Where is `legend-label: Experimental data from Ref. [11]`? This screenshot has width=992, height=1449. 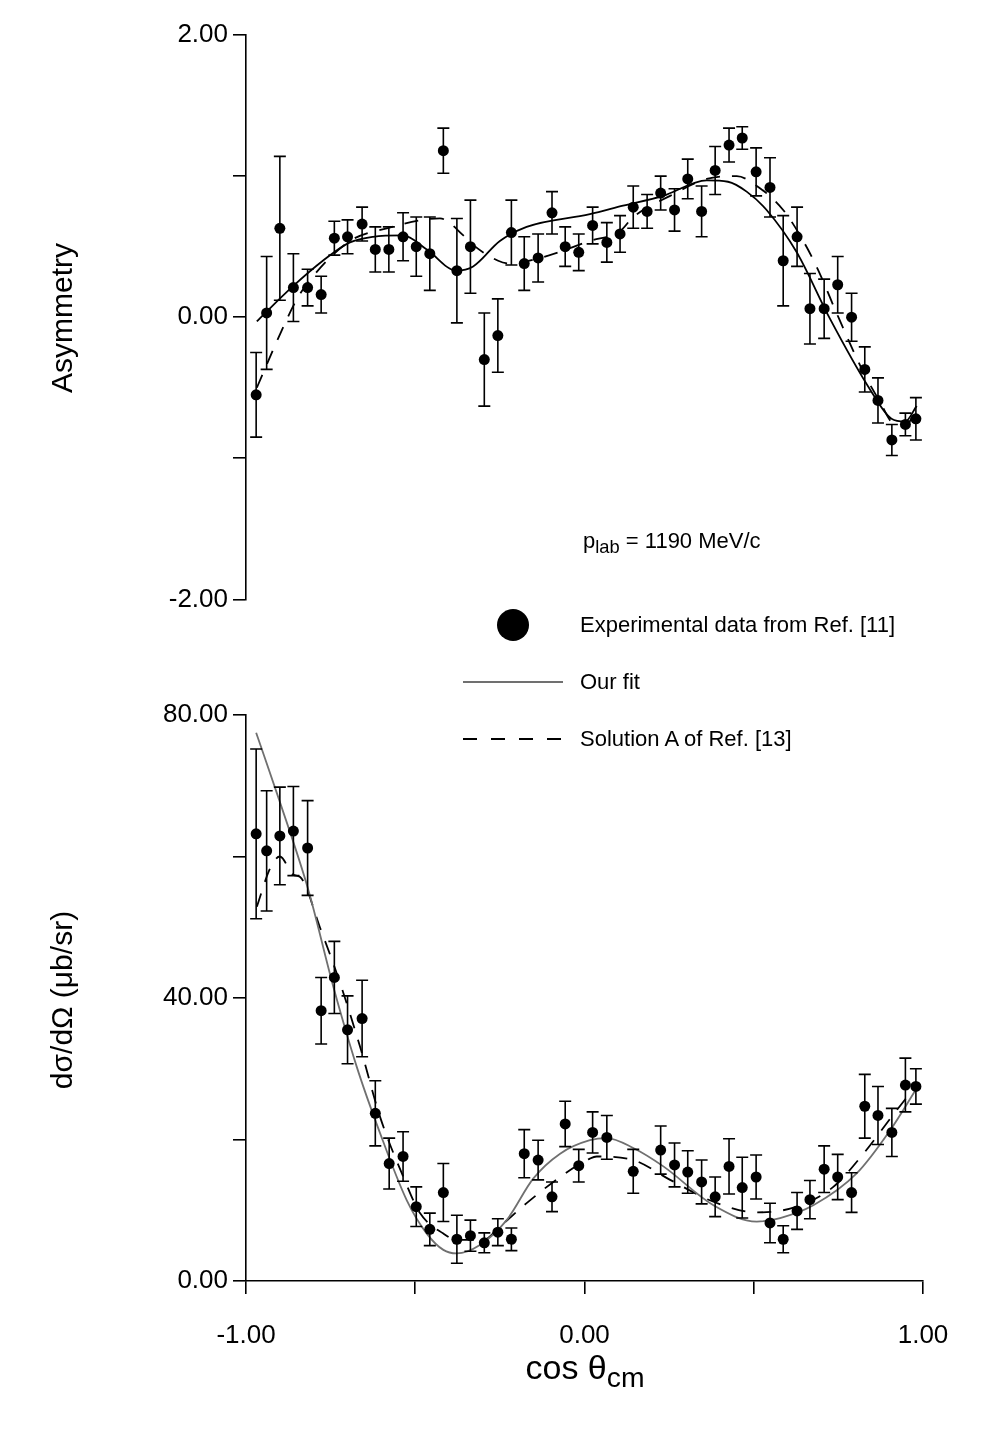 legend-label: Experimental data from Ref. [11] is located at coordinates (738, 624).